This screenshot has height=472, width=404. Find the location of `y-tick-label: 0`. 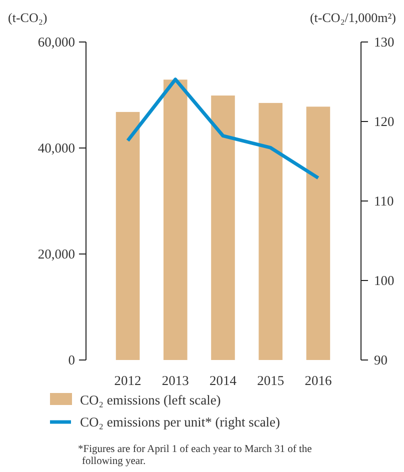

y-tick-label: 0 is located at coordinates (72, 360).